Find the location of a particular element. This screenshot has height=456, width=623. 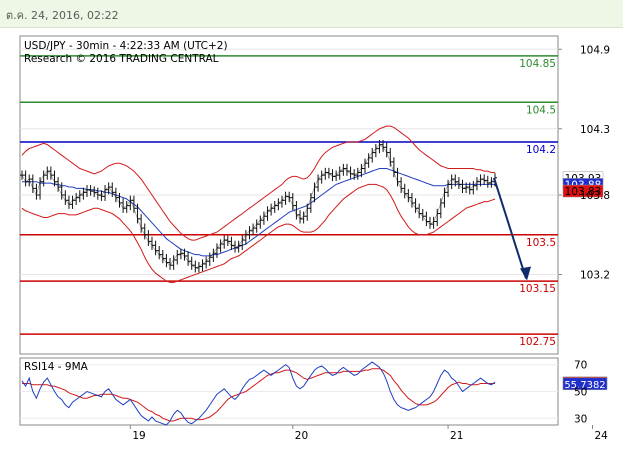

moving-average-line is located at coordinates (258, 212).